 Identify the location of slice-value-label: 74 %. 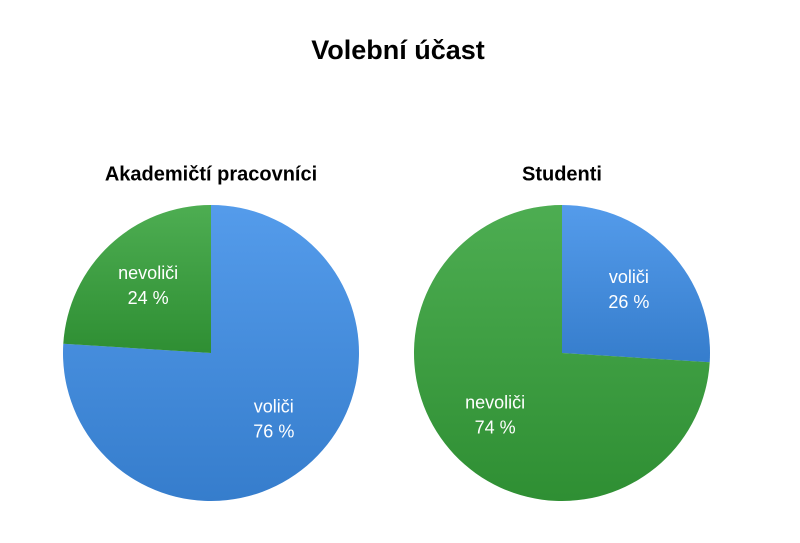
(495, 428).